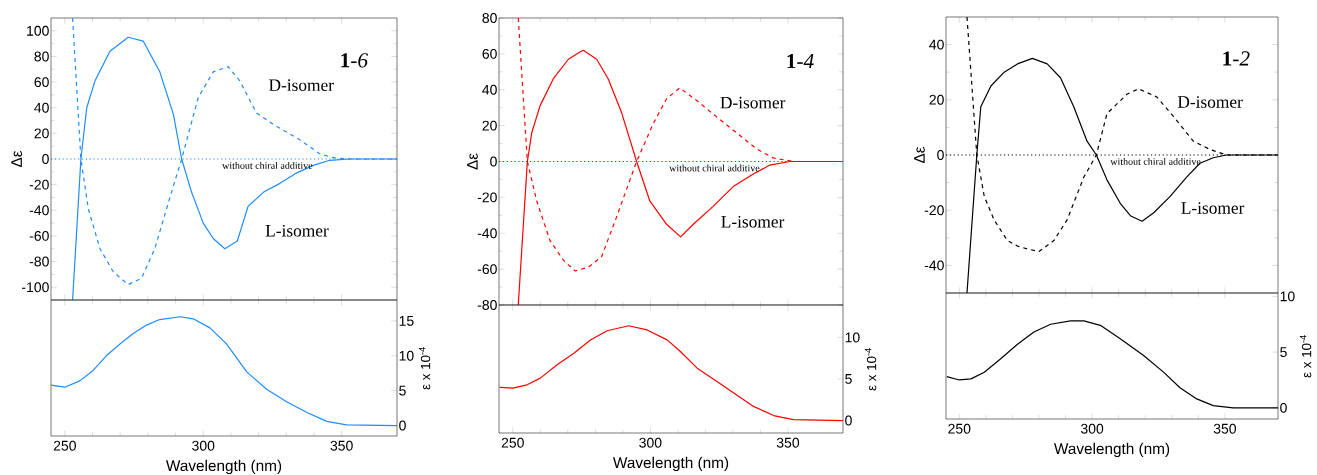 The image size is (1317, 475). I want to click on text: 1-4, so click(800, 61).